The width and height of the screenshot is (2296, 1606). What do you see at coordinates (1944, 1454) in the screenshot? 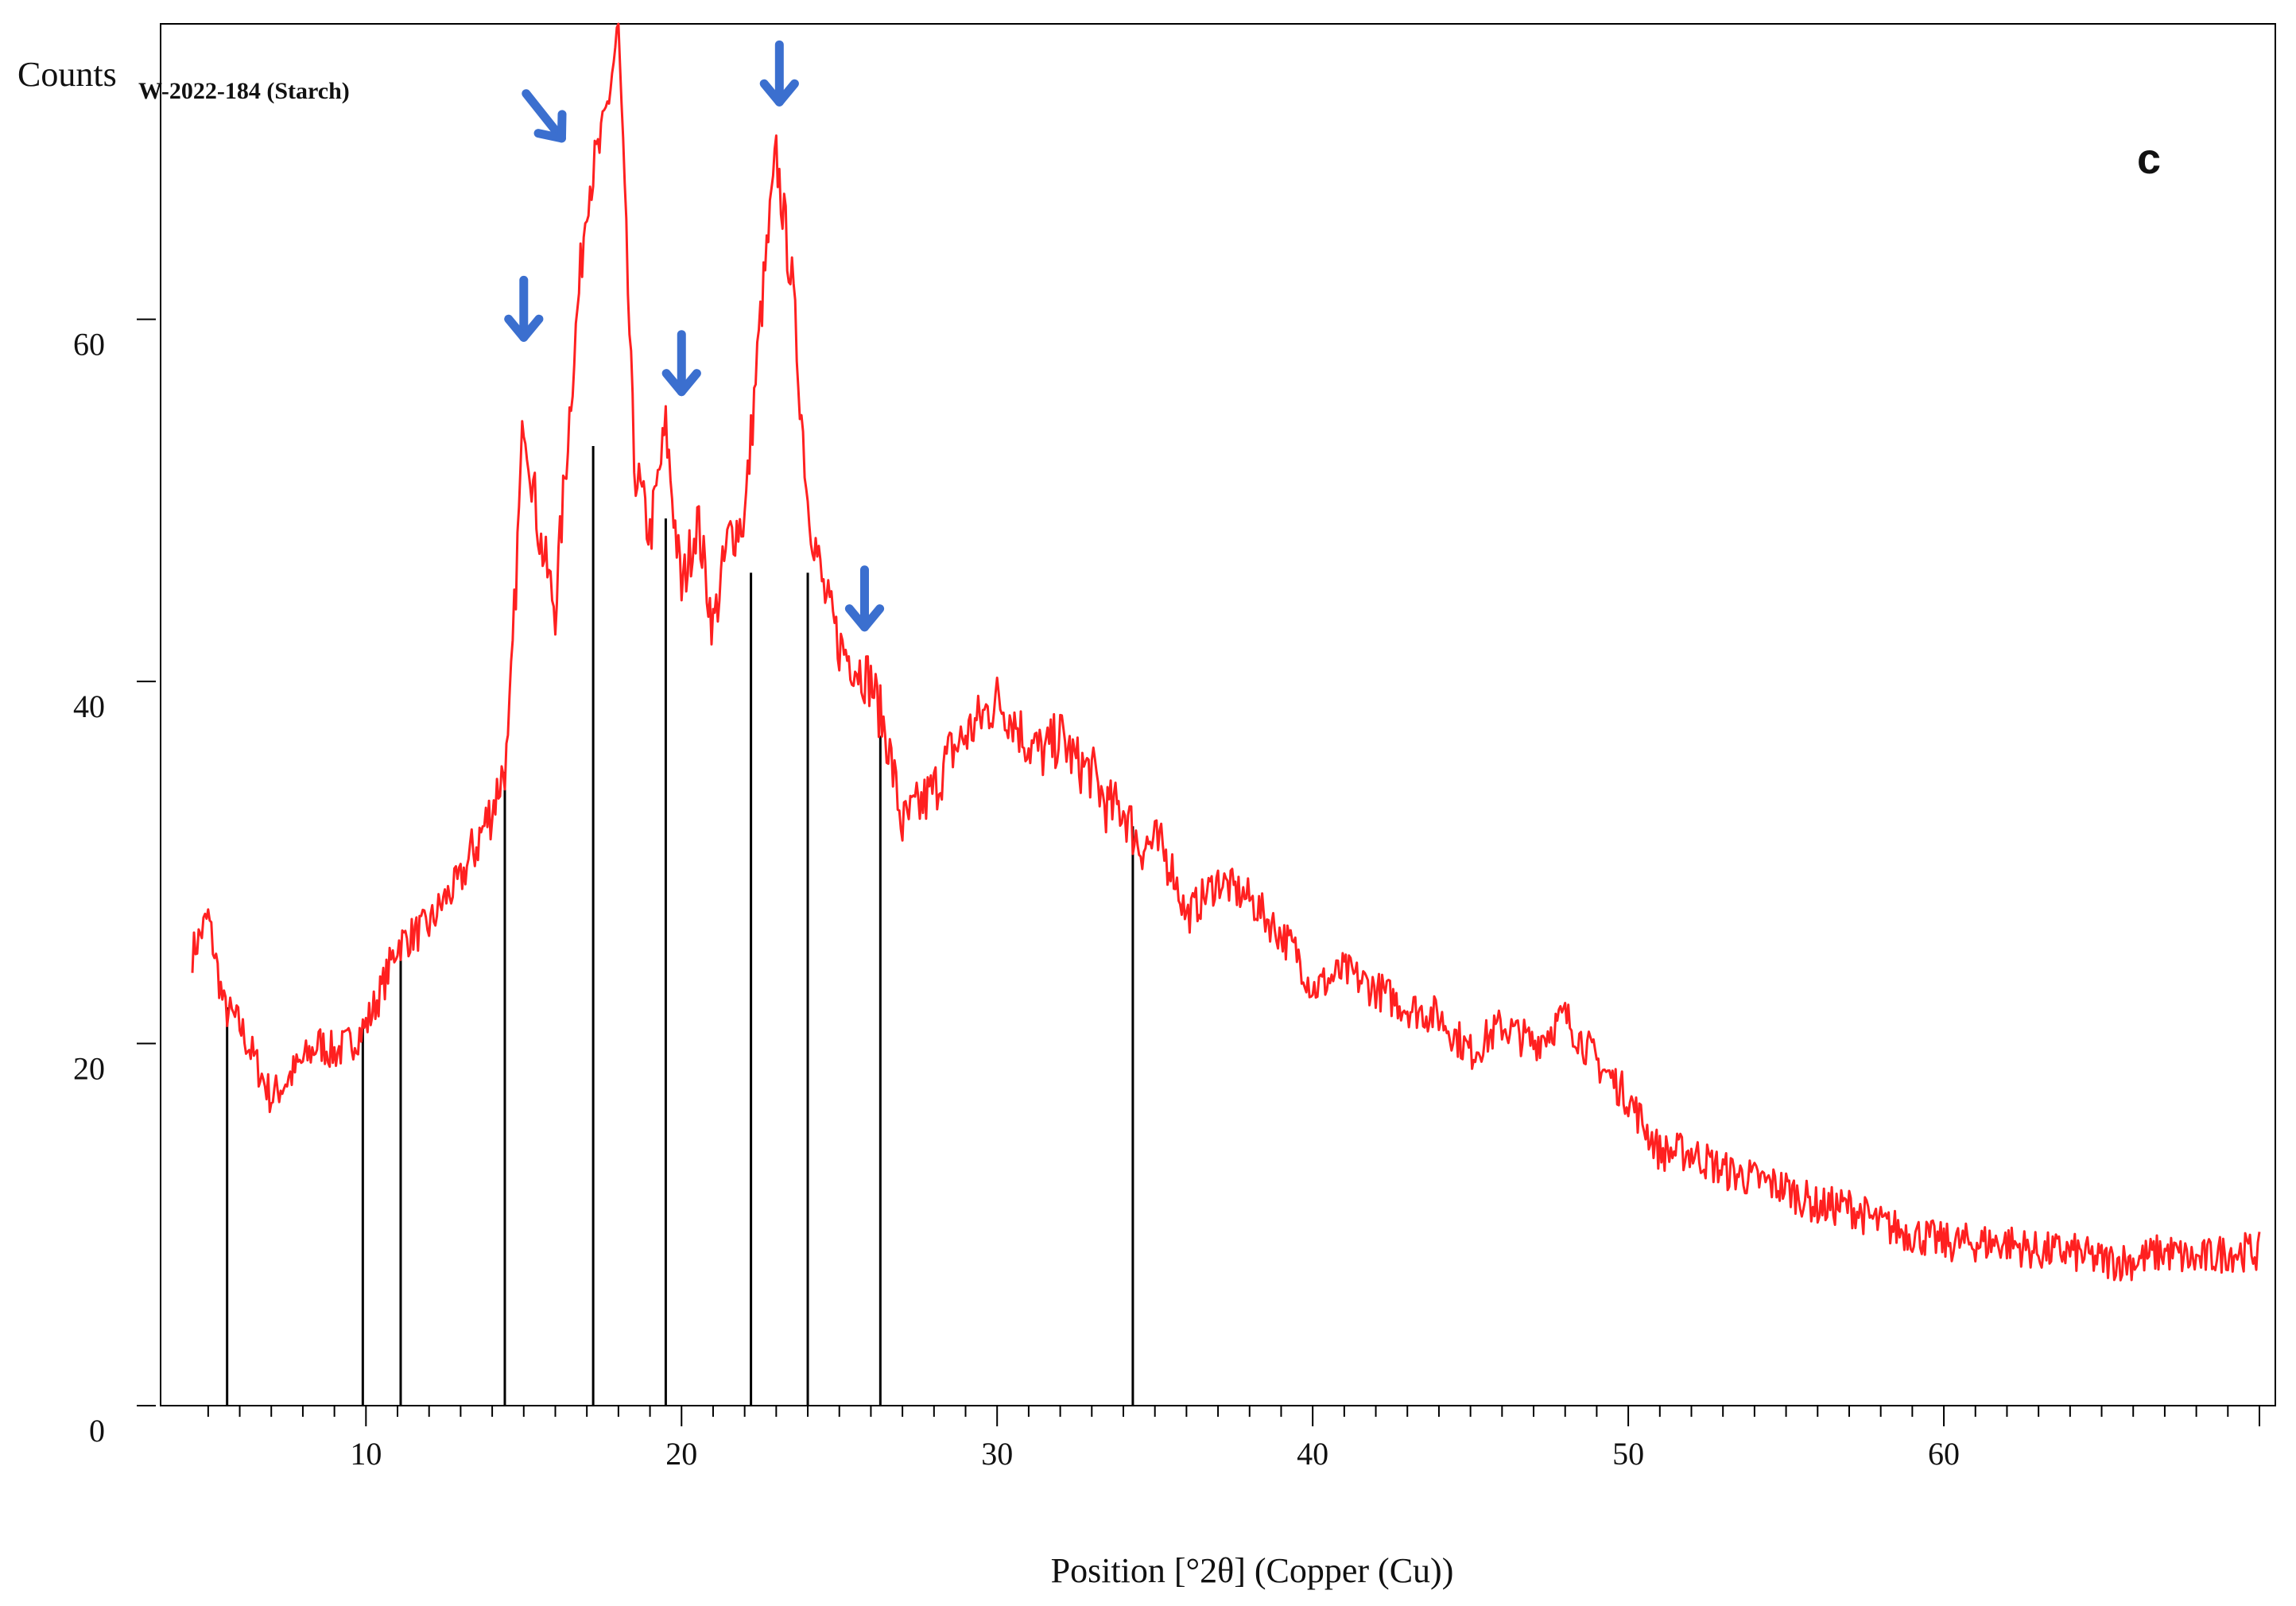
I see `x-tick-label: 60` at bounding box center [1944, 1454].